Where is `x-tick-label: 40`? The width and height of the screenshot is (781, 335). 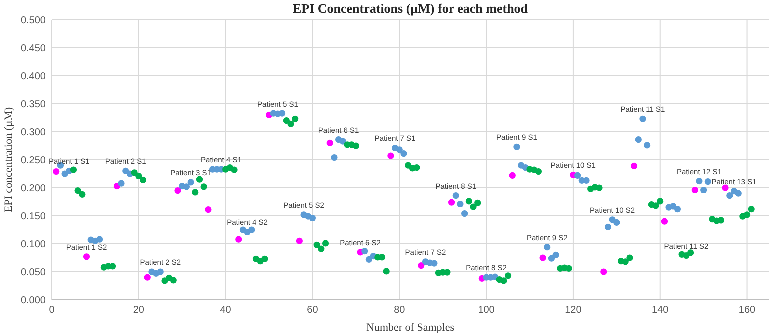
x-tick-label: 40 is located at coordinates (226, 310).